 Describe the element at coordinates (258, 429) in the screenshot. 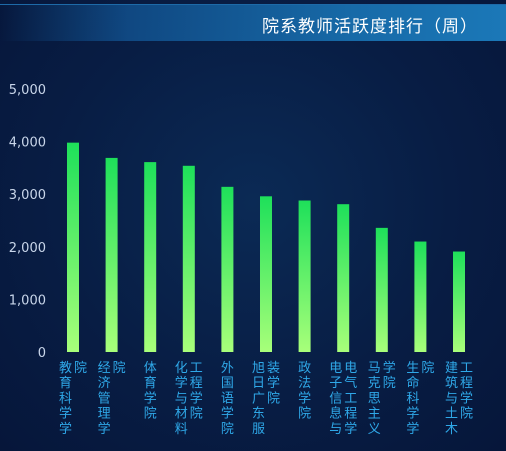

I see `x-tick-label-char: 服` at that location.